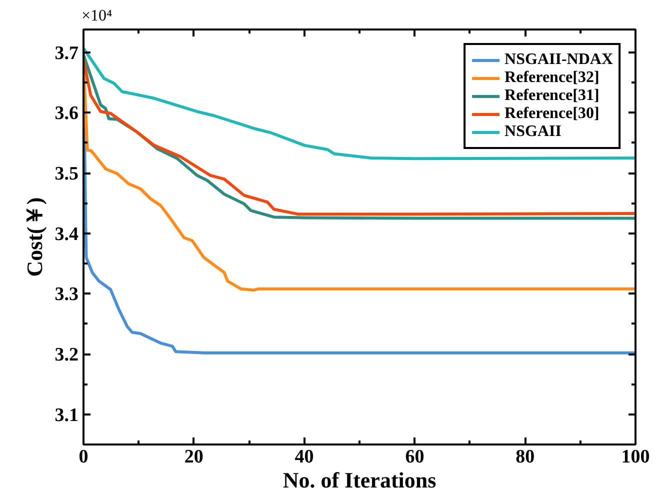  What do you see at coordinates (66, 234) in the screenshot?
I see `y-tick-label: 3.4` at bounding box center [66, 234].